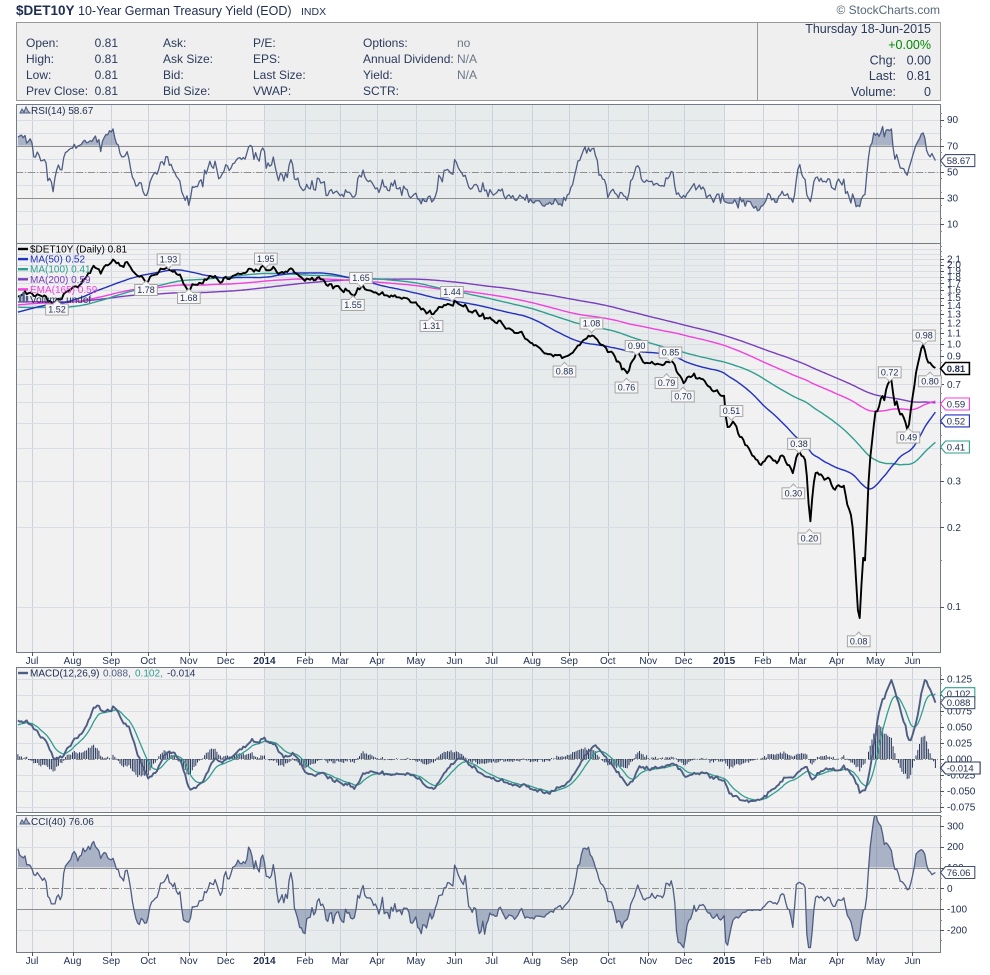 The width and height of the screenshot is (990, 975). What do you see at coordinates (954, 607) in the screenshot?
I see `svg-text: 0.1` at bounding box center [954, 607].